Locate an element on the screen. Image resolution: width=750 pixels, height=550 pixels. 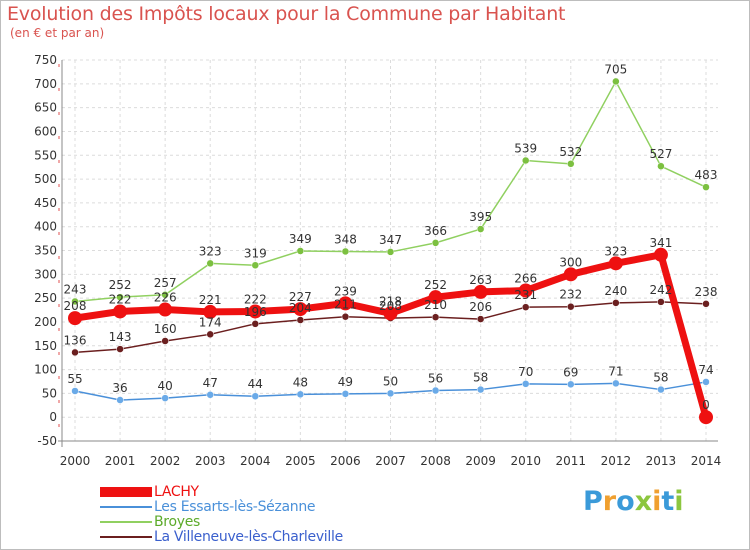
data-label-la-villeneuve-l-s-charleville: 240 is located at coordinates (615, 291).